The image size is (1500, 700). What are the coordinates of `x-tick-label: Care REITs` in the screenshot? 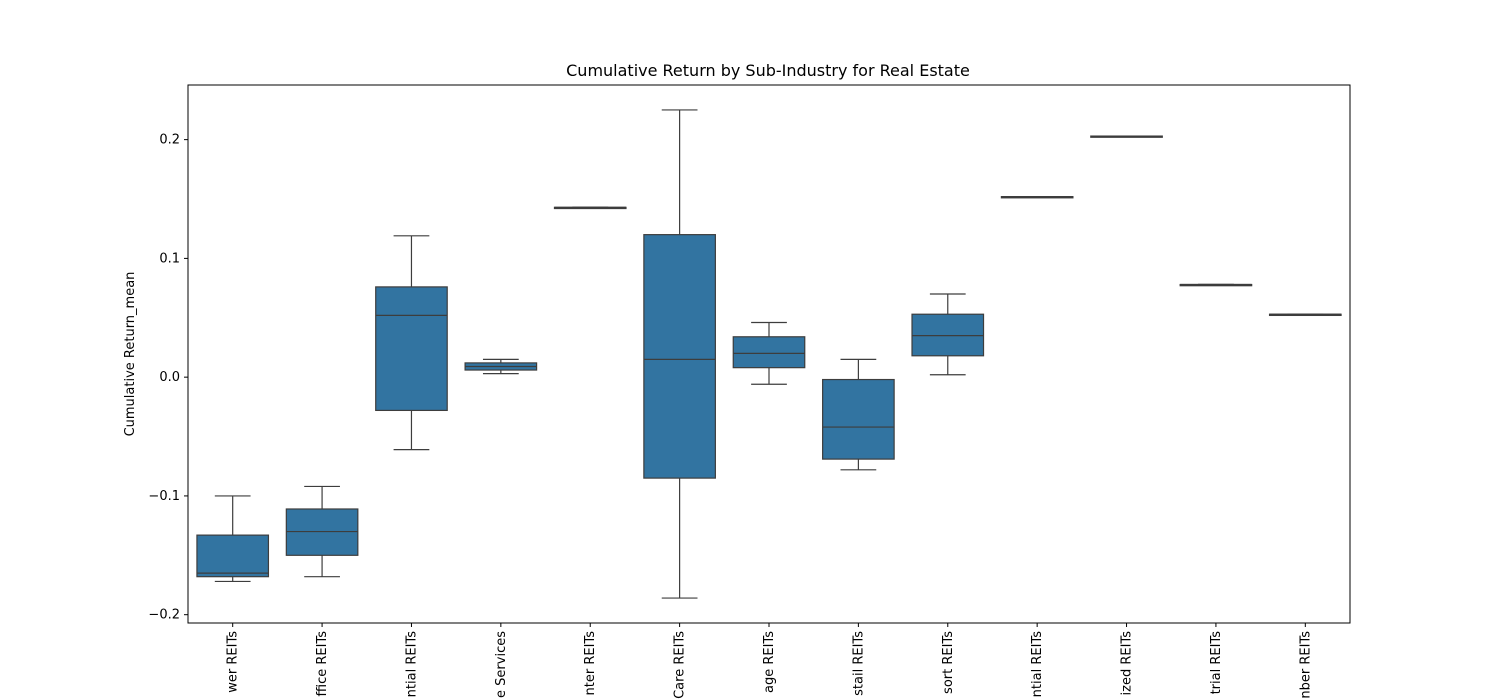 It's located at (680, 665).